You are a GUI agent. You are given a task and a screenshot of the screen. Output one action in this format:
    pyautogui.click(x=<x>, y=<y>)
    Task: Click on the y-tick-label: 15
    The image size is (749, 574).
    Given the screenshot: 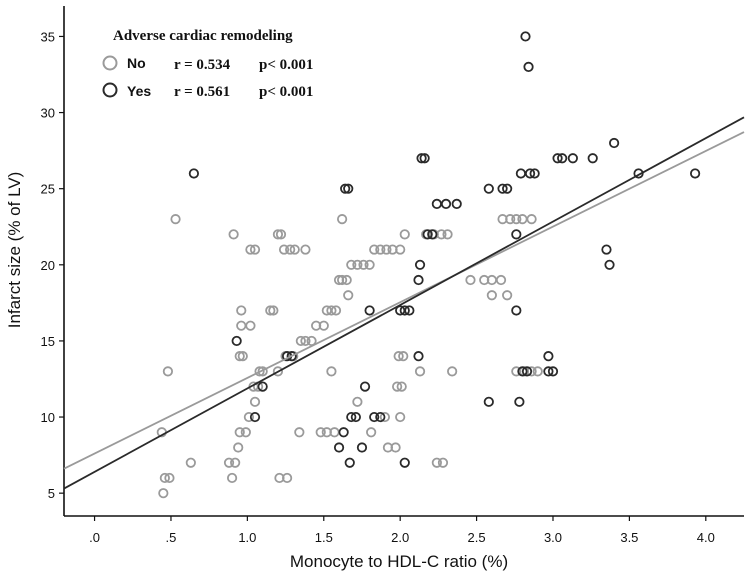 What is the action you would take?
    pyautogui.click(x=48, y=341)
    